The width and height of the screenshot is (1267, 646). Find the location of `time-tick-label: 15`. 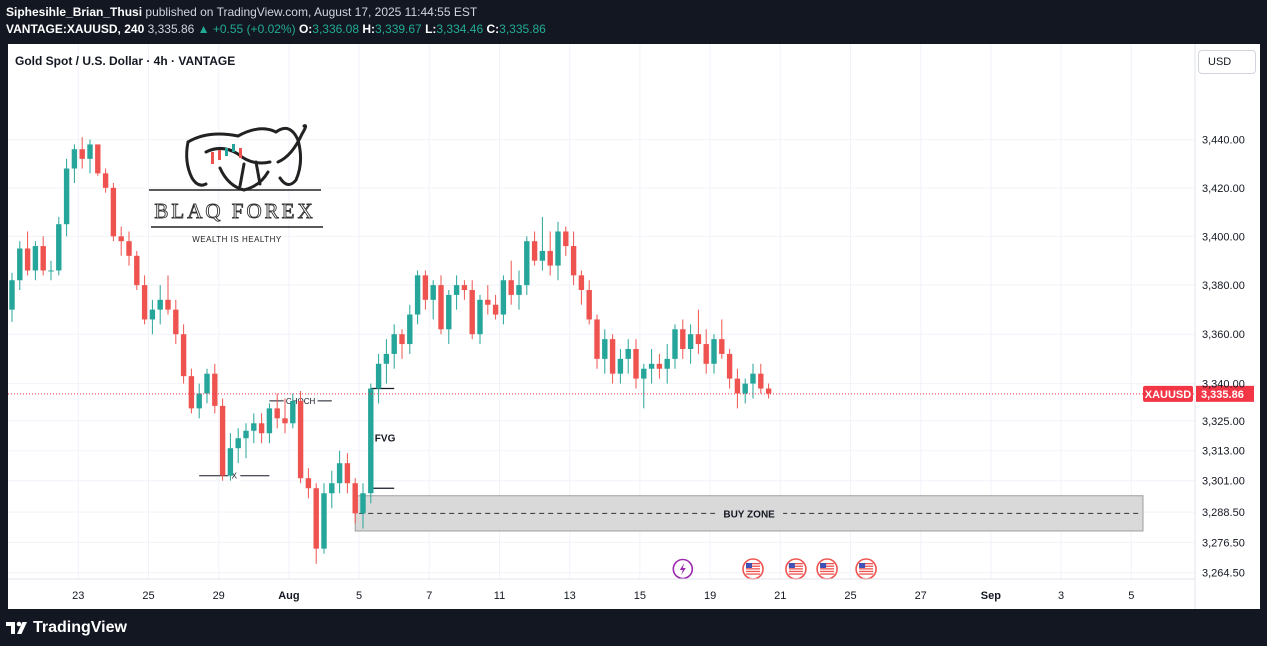

time-tick-label: 15 is located at coordinates (640, 596).